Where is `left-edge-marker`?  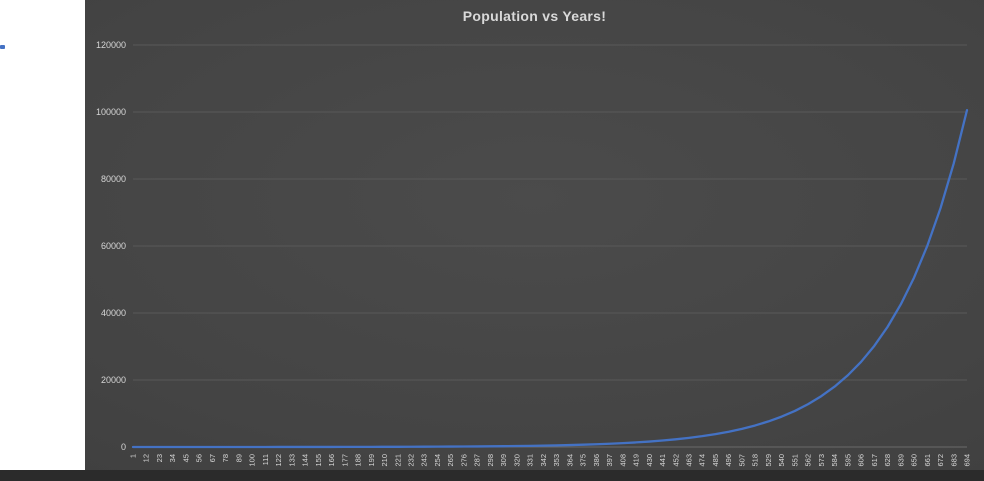
left-edge-marker is located at coordinates (2, 47).